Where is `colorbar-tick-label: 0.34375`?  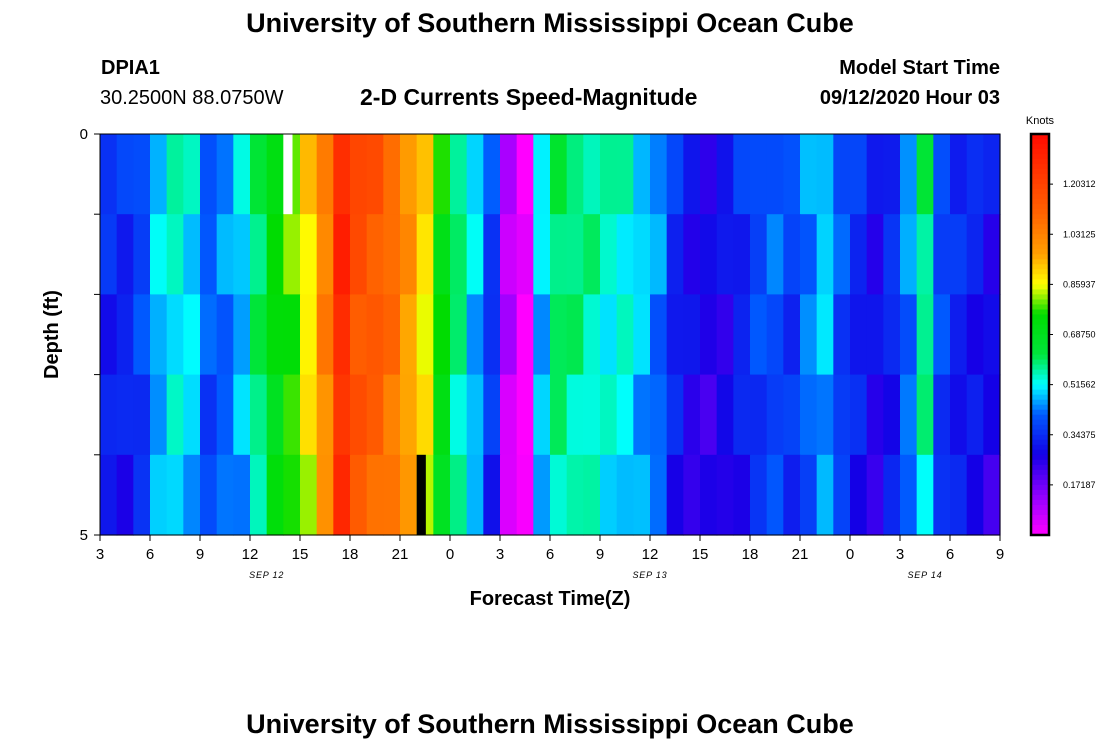
colorbar-tick-label: 0.34375 is located at coordinates (1079, 435).